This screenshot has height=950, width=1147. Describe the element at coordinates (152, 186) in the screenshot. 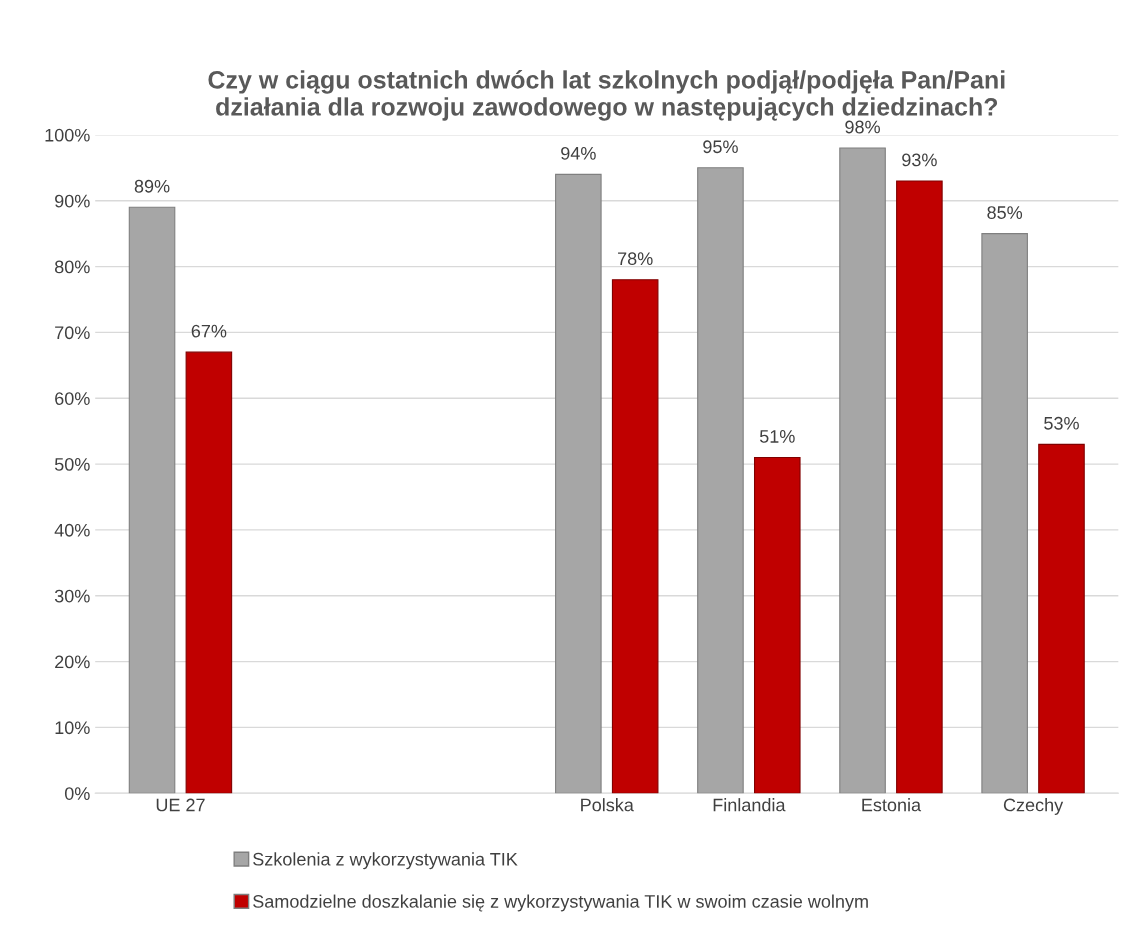

I see `data-label: 89%` at that location.